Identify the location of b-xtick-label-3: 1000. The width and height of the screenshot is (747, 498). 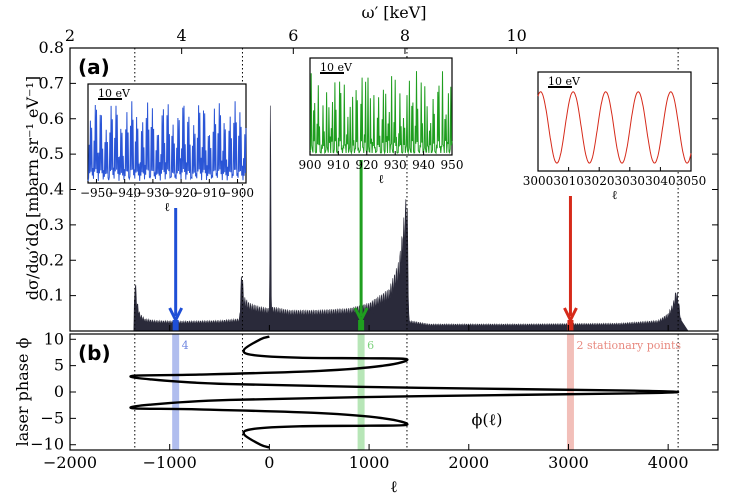
(369, 462).